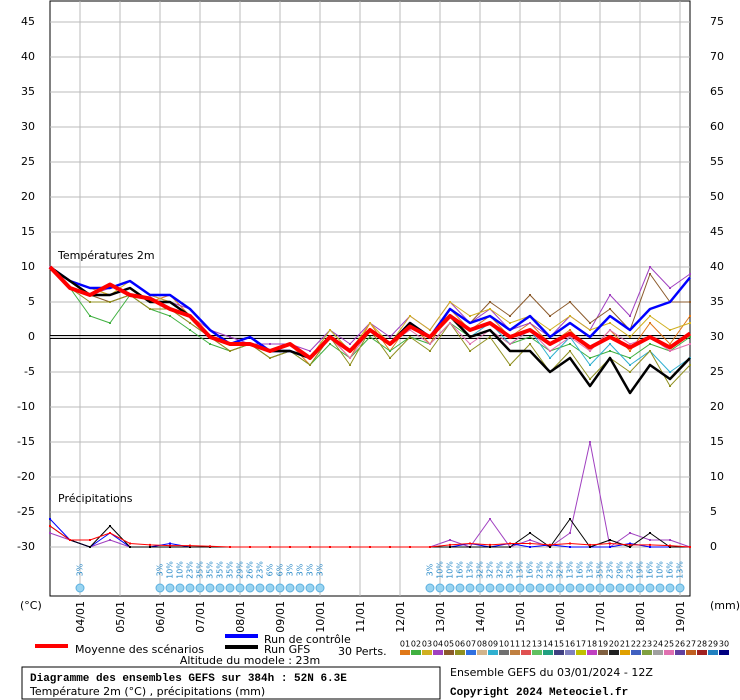  What do you see at coordinates (493, 644) in the screenshot?
I see `member-label: 09` at bounding box center [493, 644].